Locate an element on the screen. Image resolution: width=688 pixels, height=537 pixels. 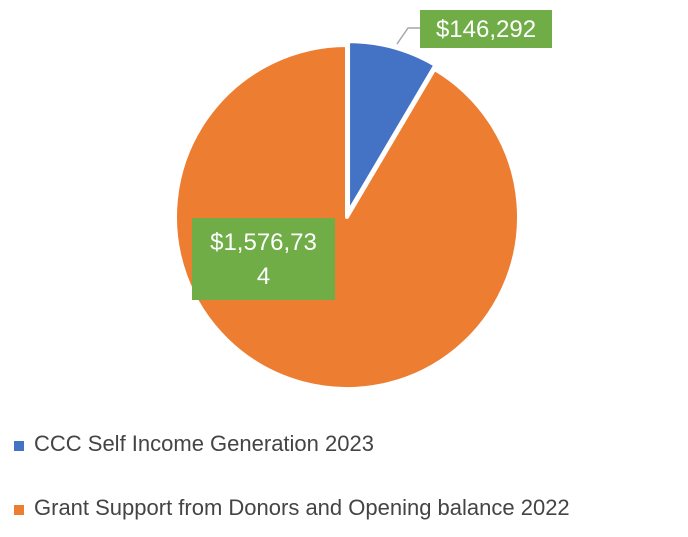
data-label-text-2: $1,576,73 is located at coordinates (263, 242).